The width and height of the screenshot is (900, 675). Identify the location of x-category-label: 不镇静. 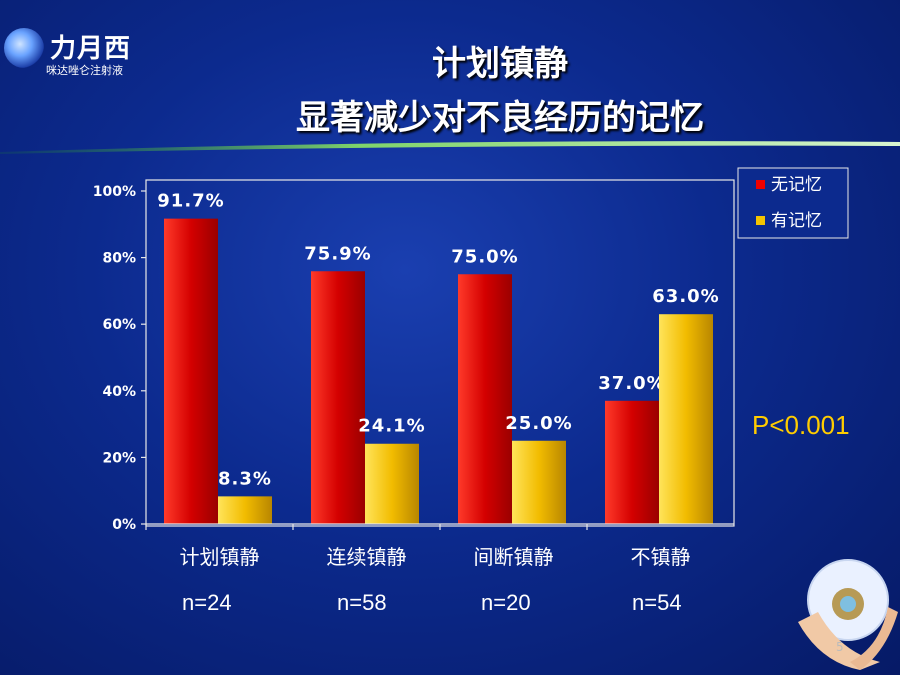
(661, 557).